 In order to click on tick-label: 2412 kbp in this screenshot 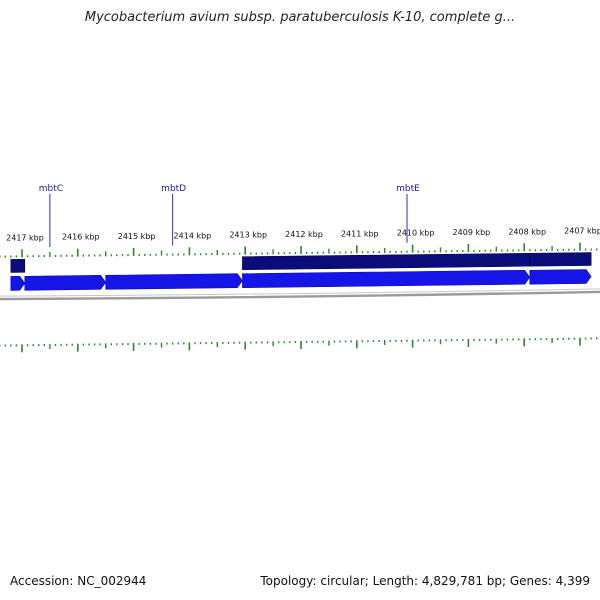, I will do `click(304, 234)`.